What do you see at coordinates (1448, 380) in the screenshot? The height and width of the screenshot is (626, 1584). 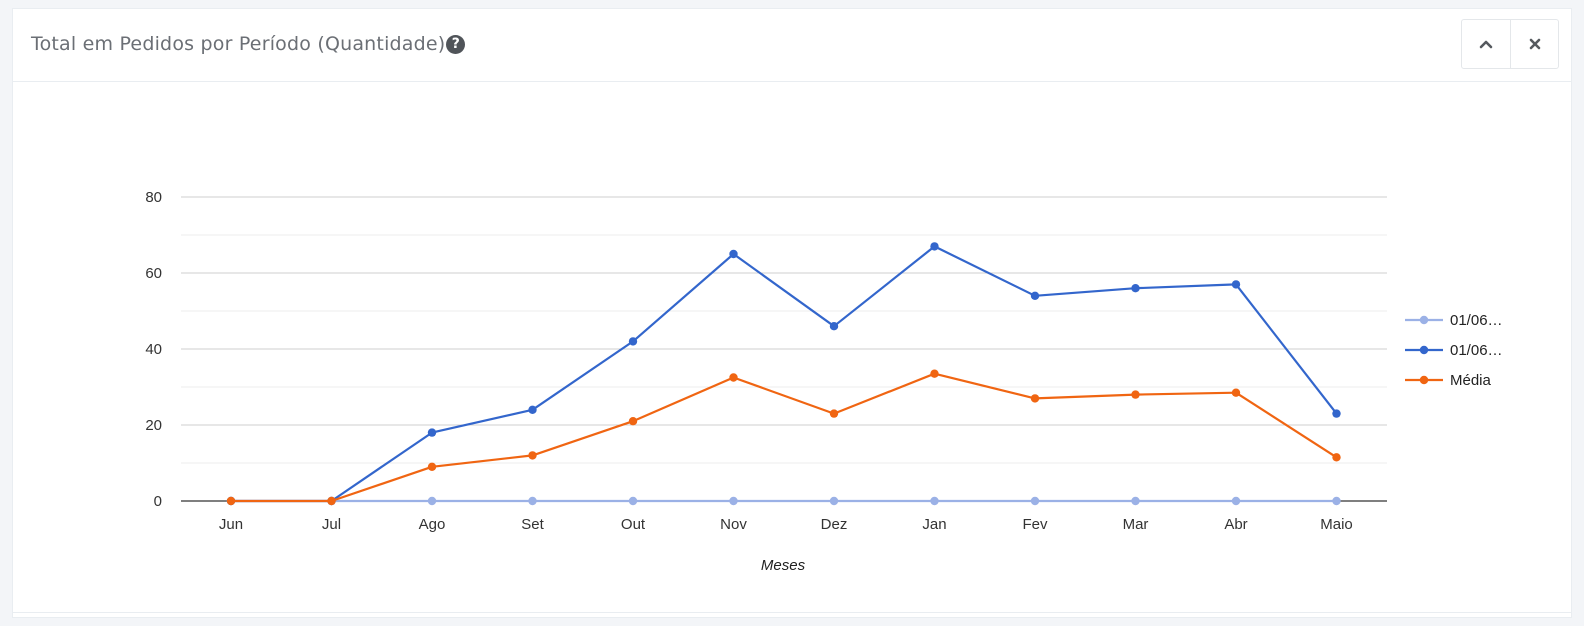 I see `legend-item: Média` at bounding box center [1448, 380].